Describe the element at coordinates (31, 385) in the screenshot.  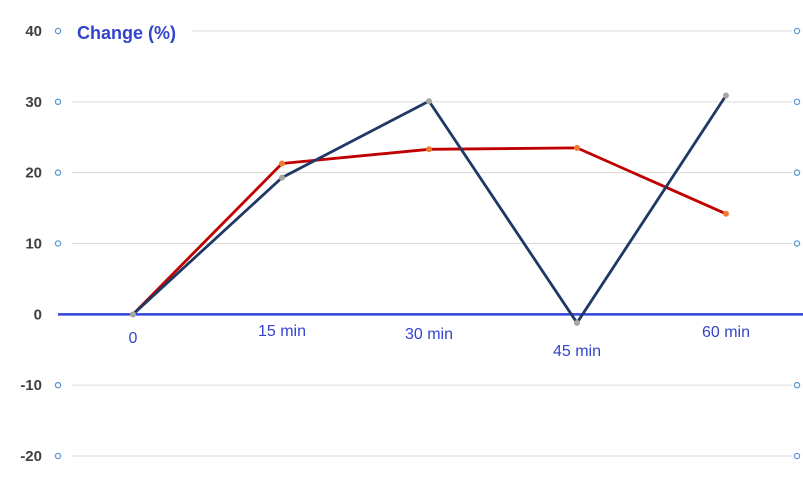
I see `y-tick-label: -10` at that location.